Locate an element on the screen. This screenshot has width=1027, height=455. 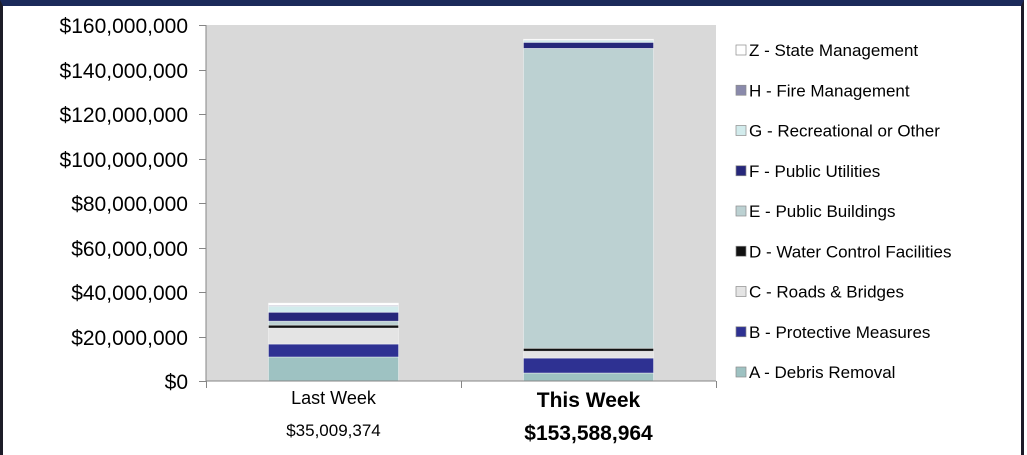
legend-label: F - Public Utilities is located at coordinates (814, 171).